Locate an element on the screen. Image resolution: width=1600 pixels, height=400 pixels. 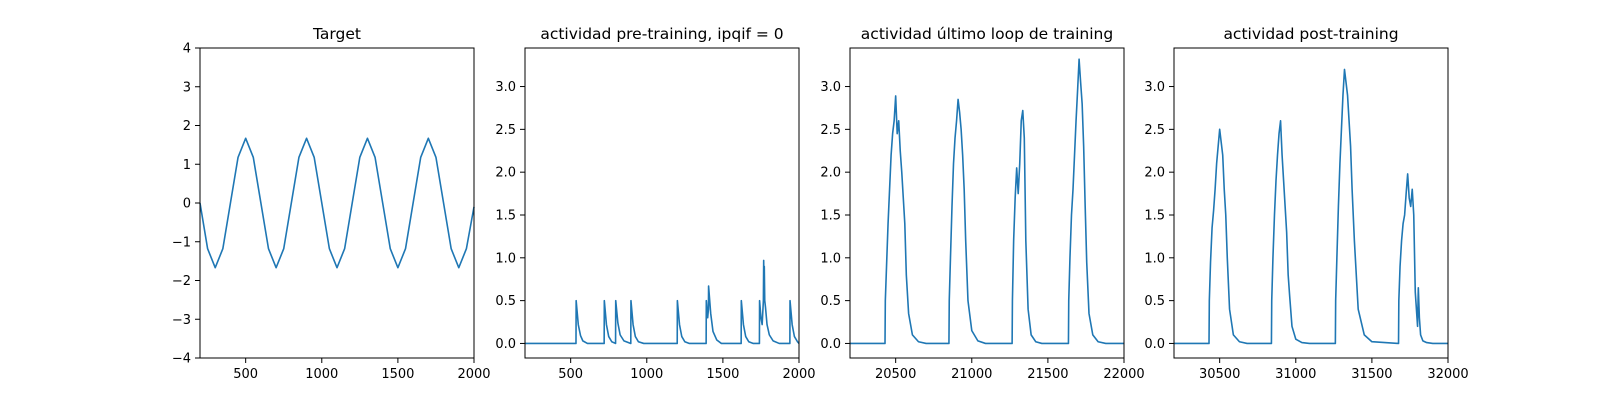
x-tick-label: 21500 is located at coordinates (1047, 374).